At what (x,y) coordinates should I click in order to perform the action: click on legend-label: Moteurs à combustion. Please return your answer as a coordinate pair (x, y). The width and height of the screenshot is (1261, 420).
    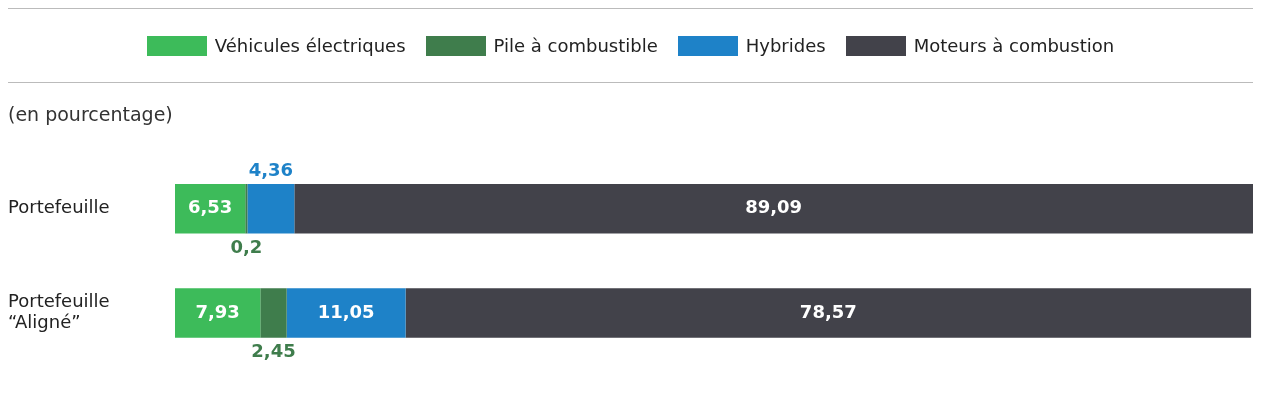
    Looking at the image, I should click on (1014, 45).